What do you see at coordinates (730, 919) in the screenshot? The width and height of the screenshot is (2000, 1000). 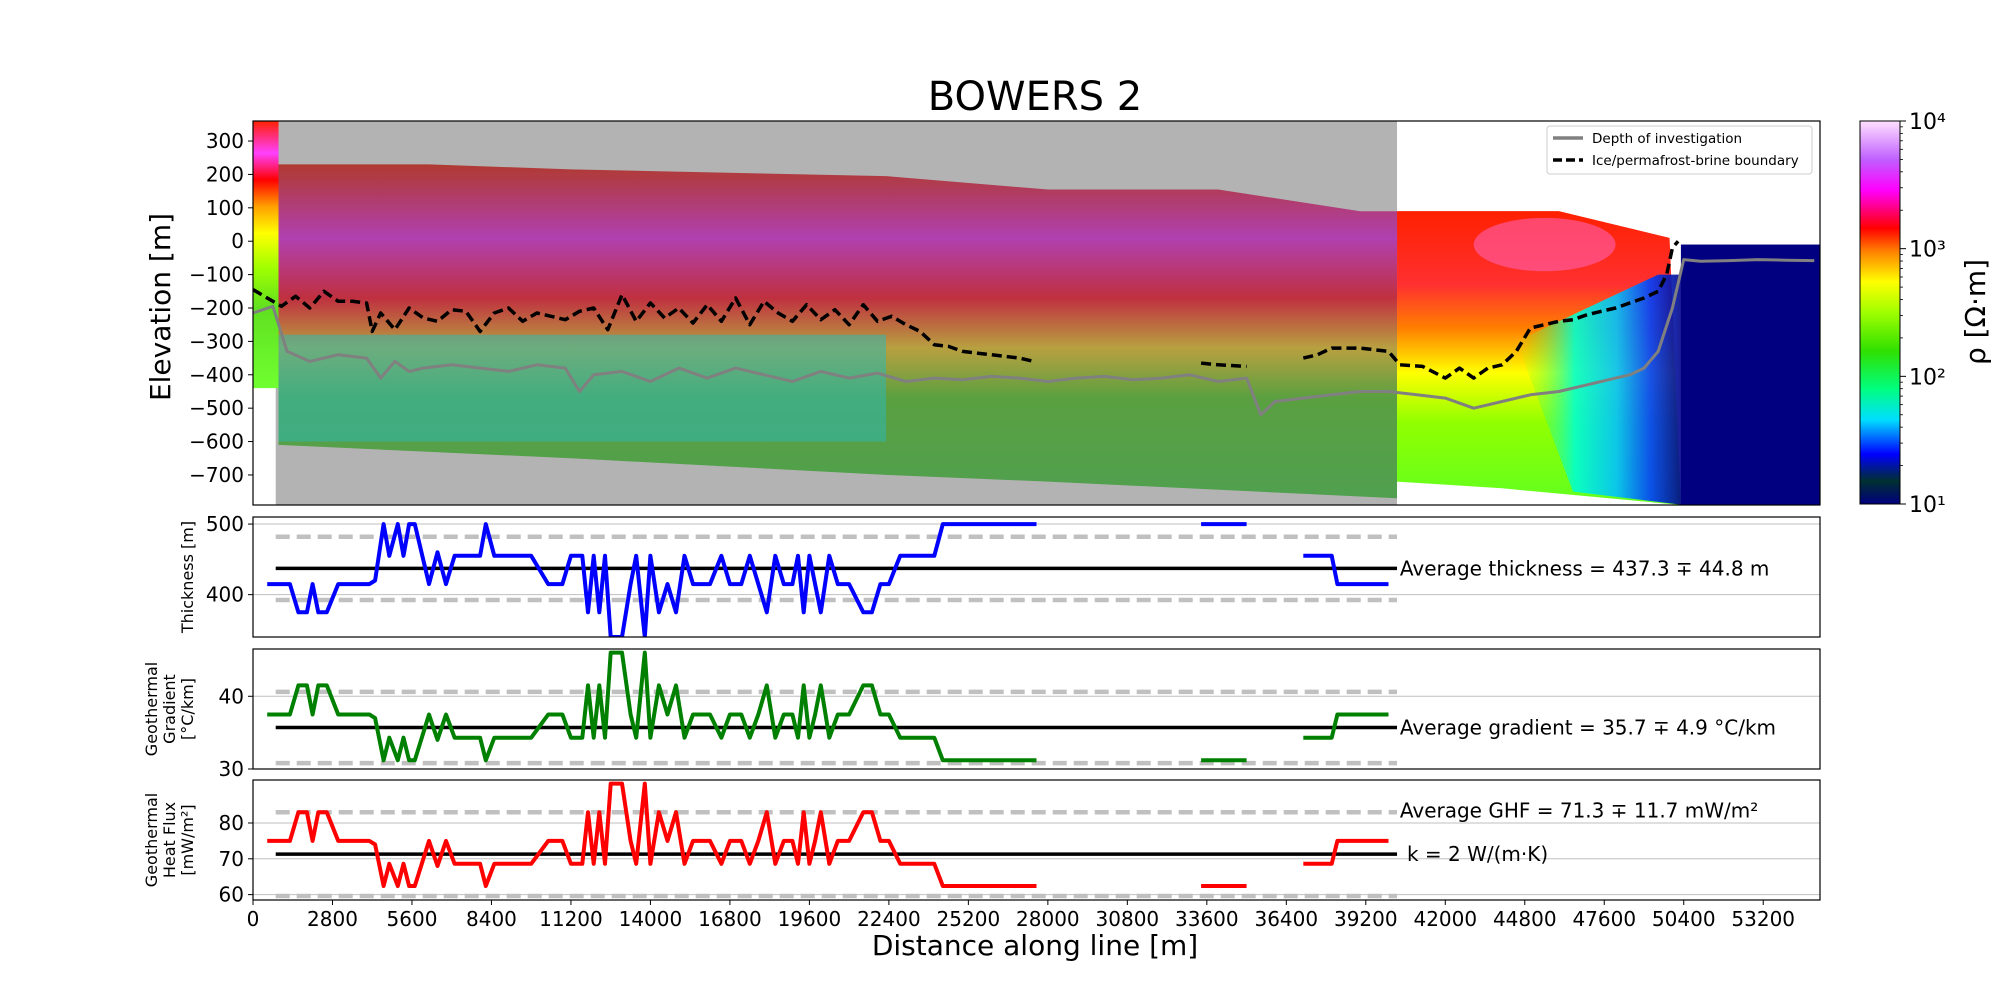 I see `distance-tick-label: 16800` at bounding box center [730, 919].